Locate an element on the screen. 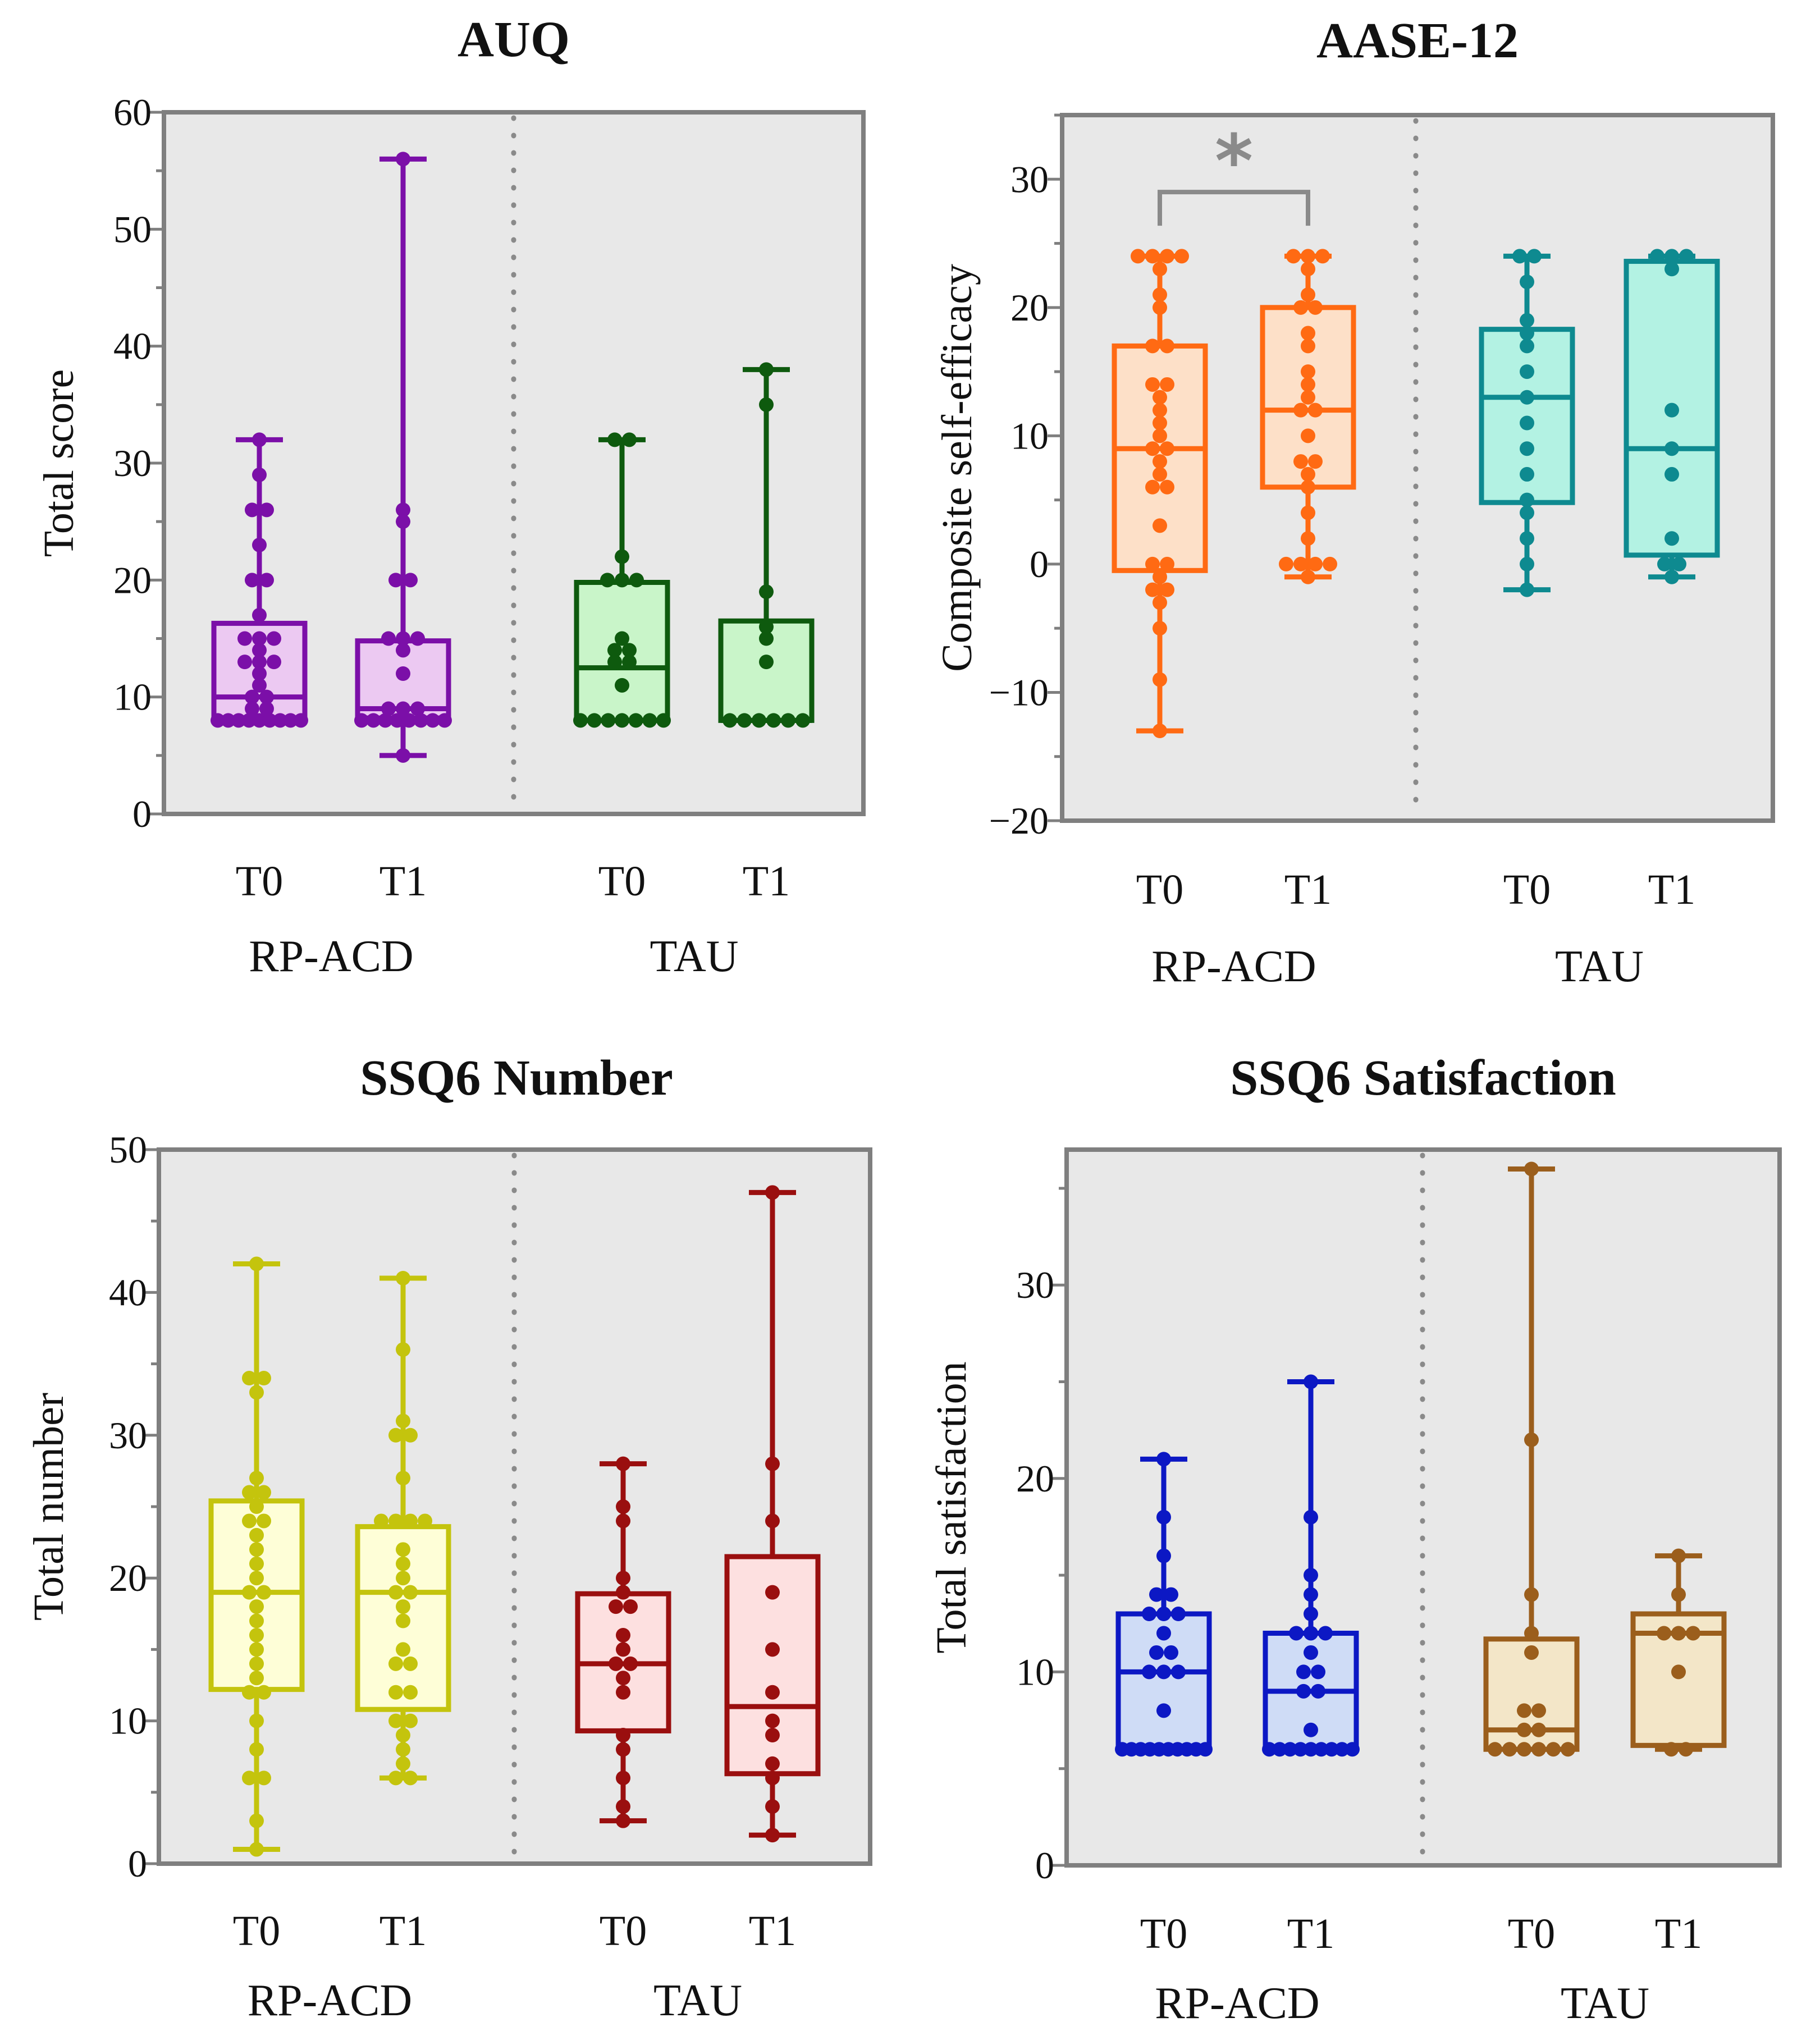 This screenshot has width=1820, height=2036. y-tick-label: 20 is located at coordinates (1035, 1478).